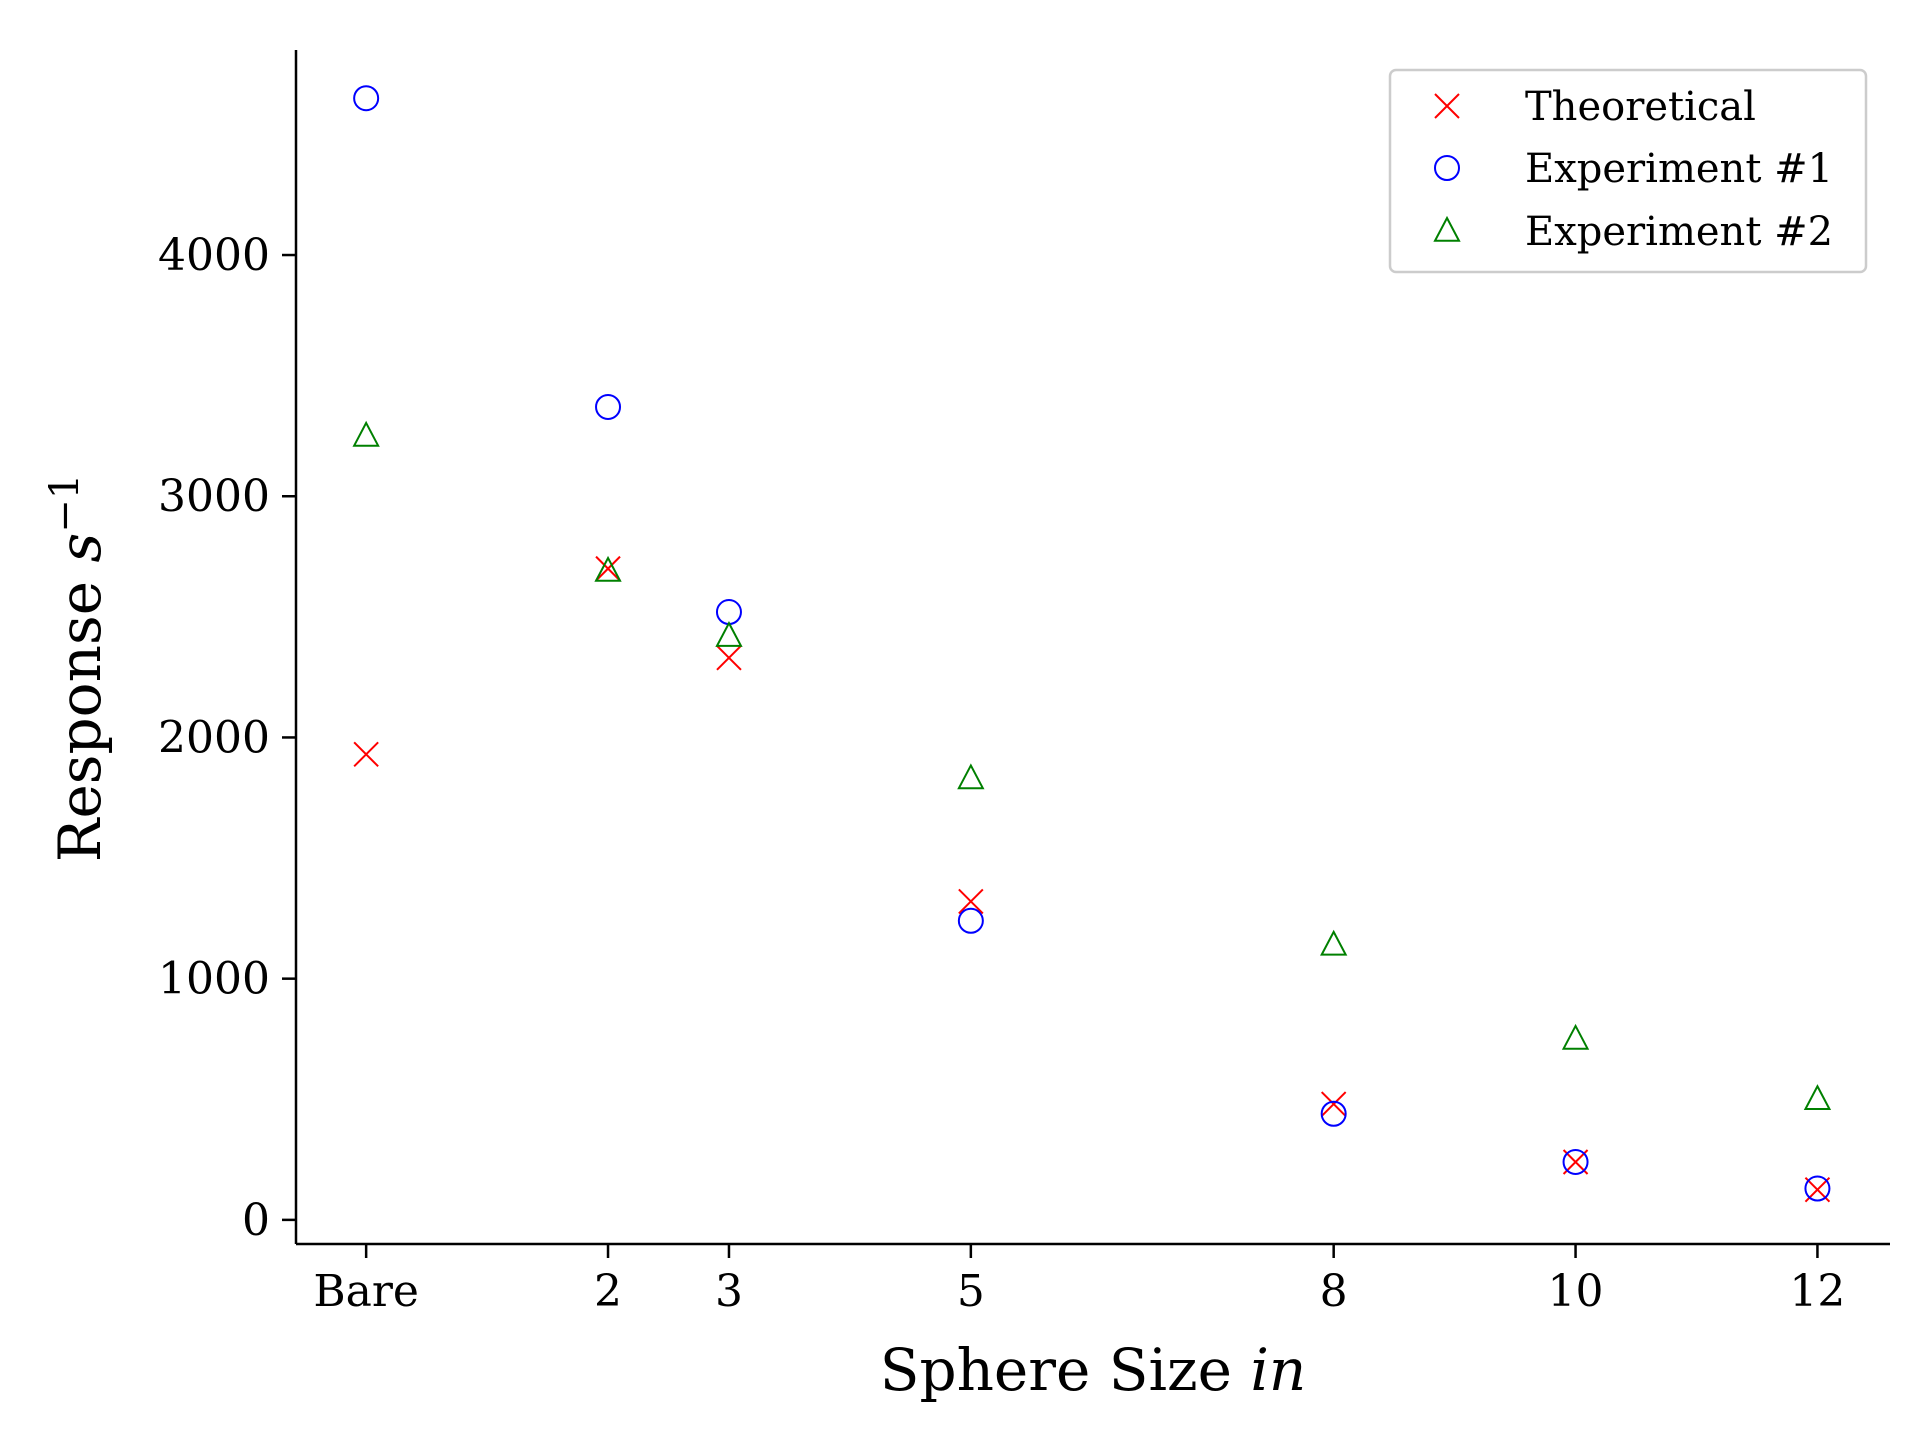 The width and height of the screenshot is (1920, 1440). Describe the element at coordinates (214, 737) in the screenshot. I see `y-tick-label: 2000` at that location.